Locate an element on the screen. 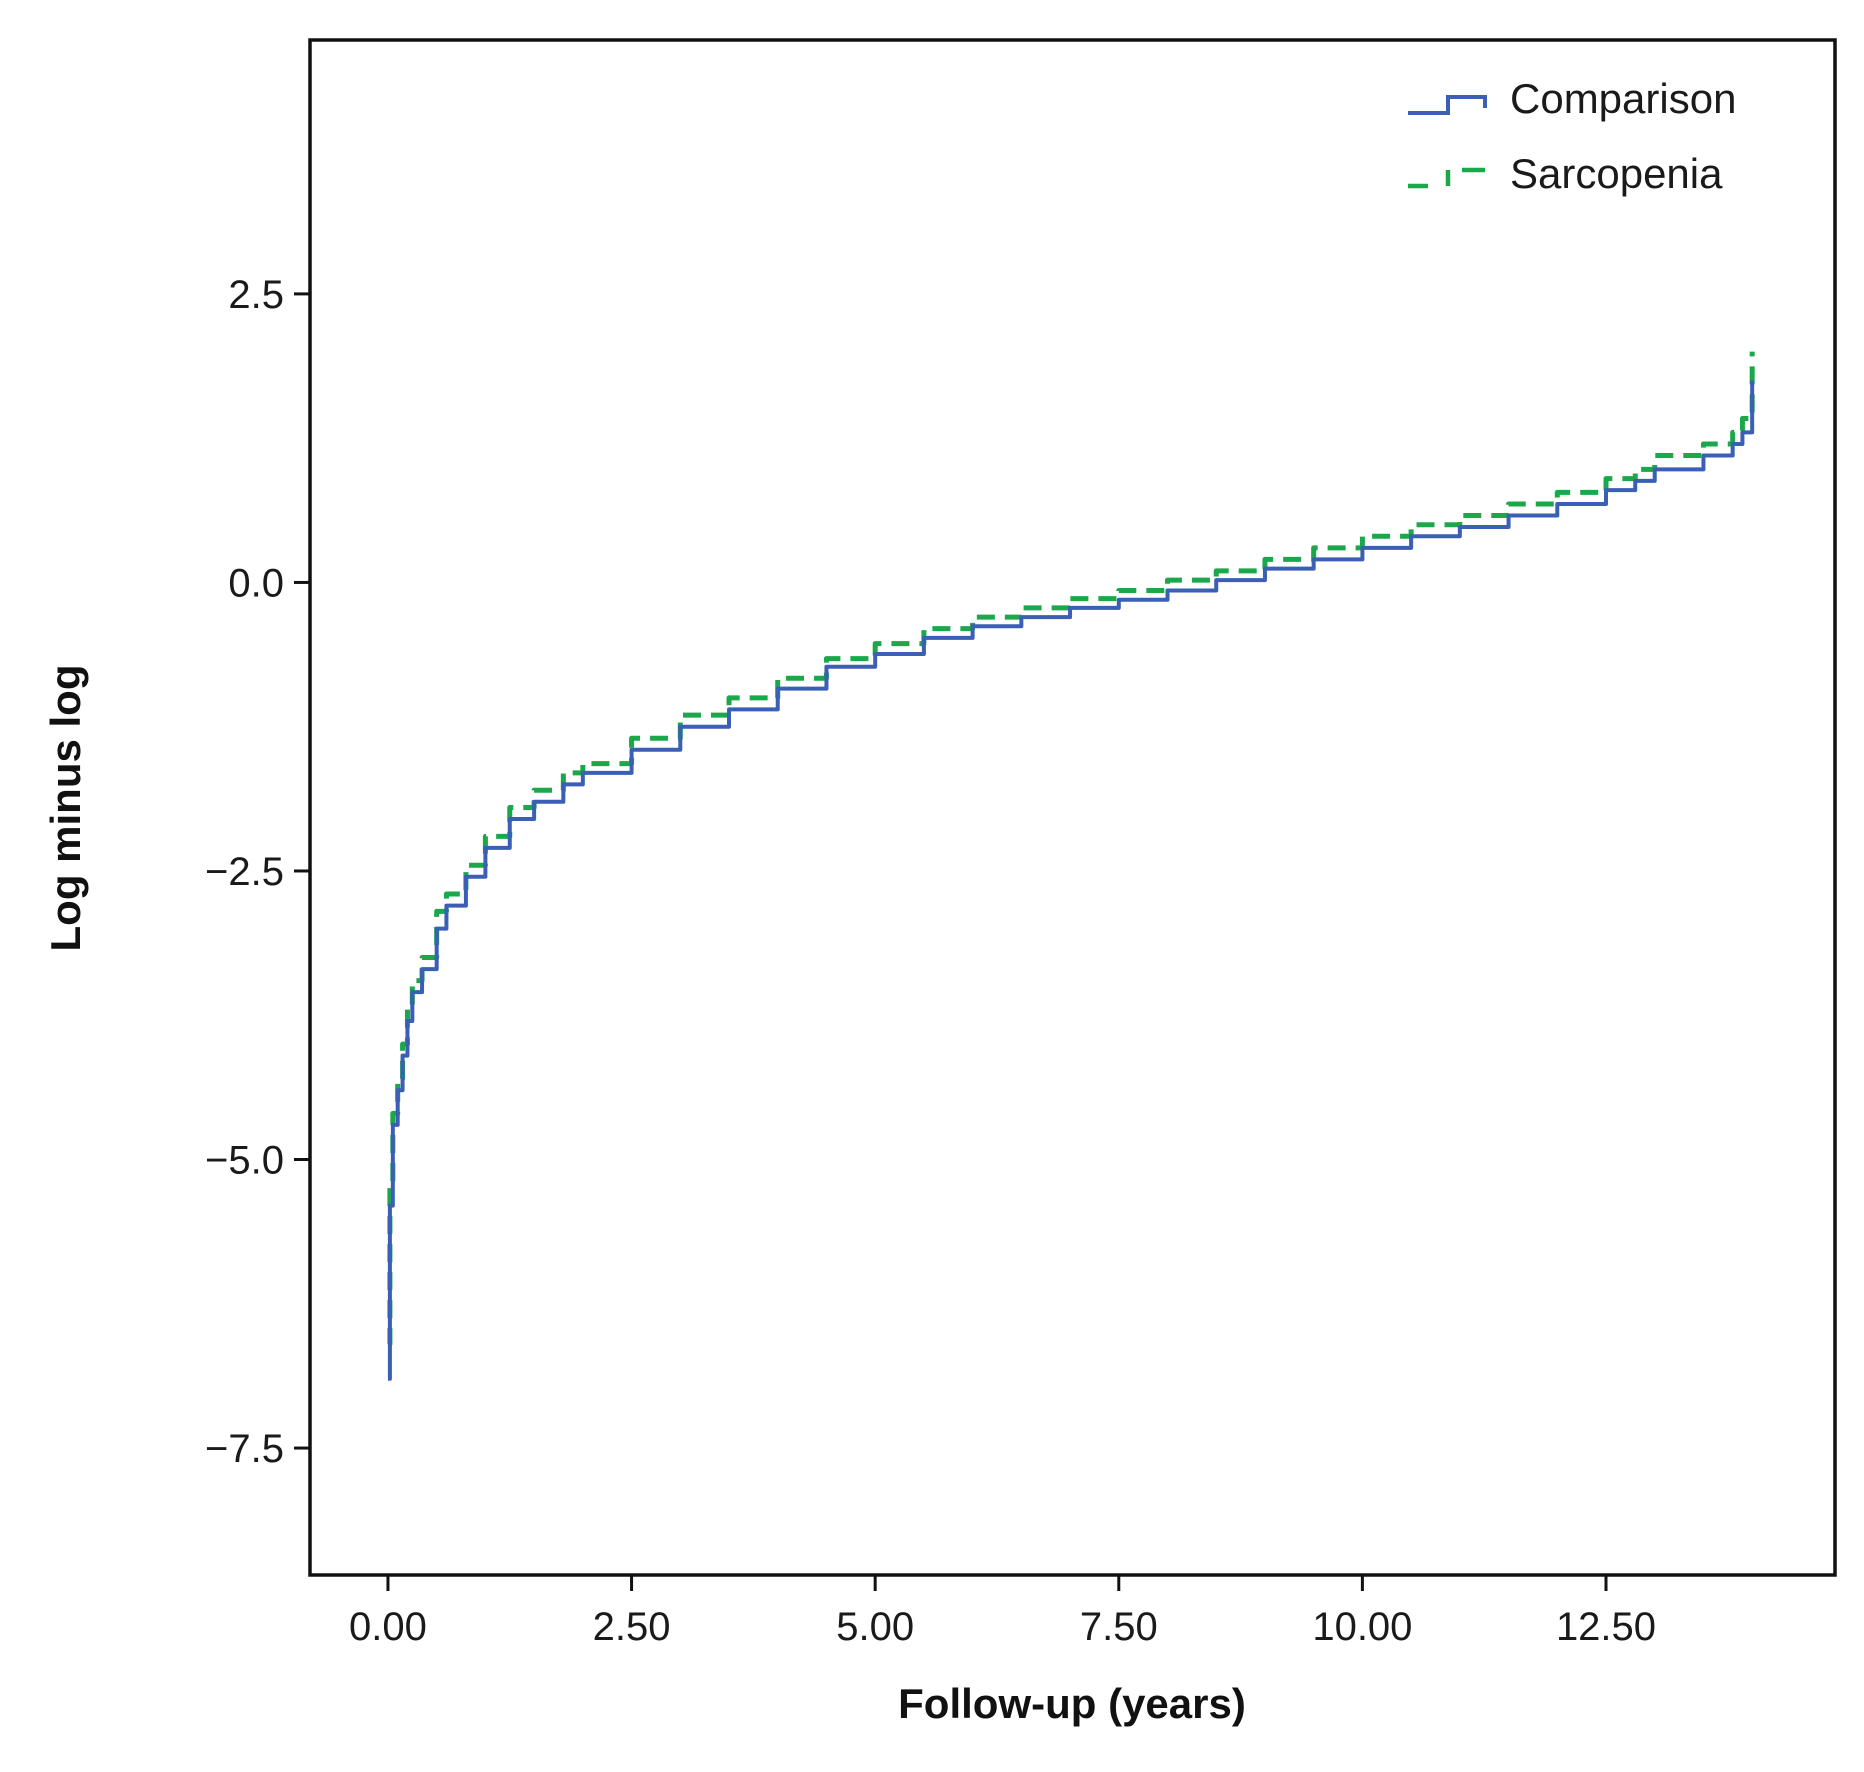 The height and width of the screenshot is (1772, 1864). y-axis-title: Log minus log is located at coordinates (65, 808).